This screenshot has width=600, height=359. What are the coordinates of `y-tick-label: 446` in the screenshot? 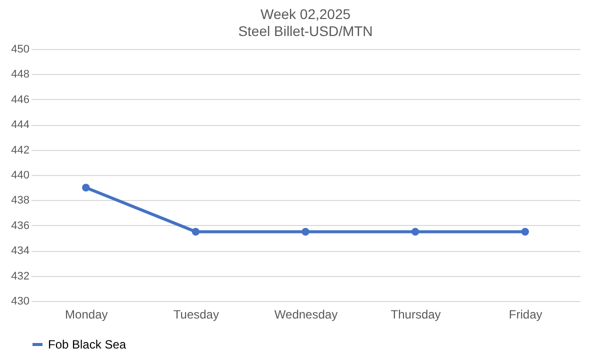 It's located at (20, 100).